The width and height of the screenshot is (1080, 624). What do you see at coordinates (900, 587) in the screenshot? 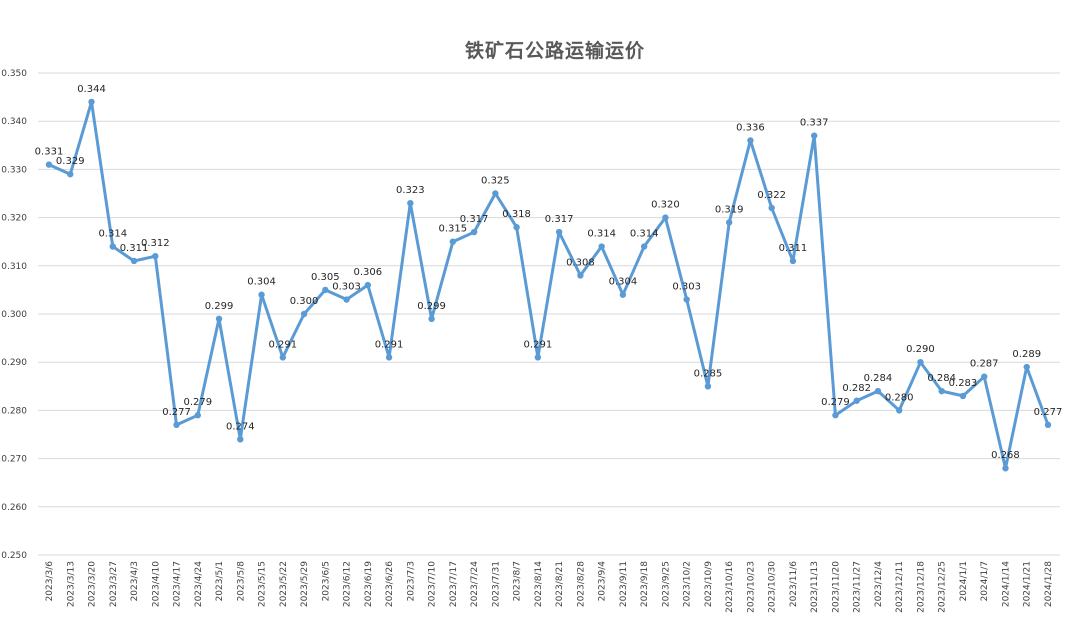
I see `x-tick-label: 2023/12/11` at bounding box center [900, 587].